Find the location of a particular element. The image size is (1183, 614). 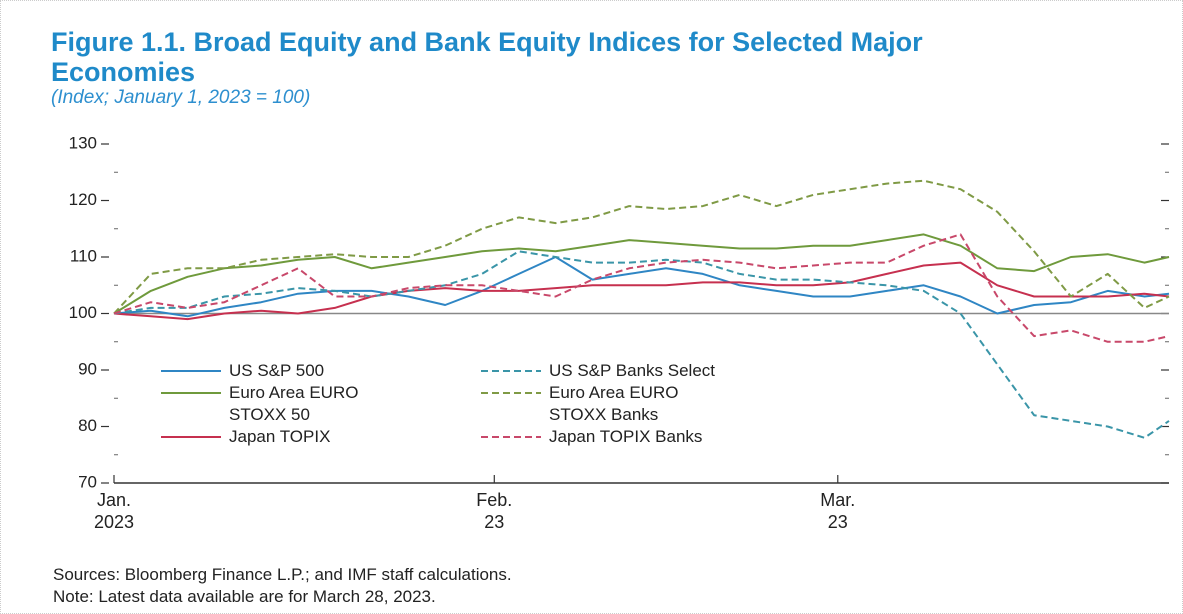

legend-label: Euro Area EURO STOXX 50 is located at coordinates (294, 403).